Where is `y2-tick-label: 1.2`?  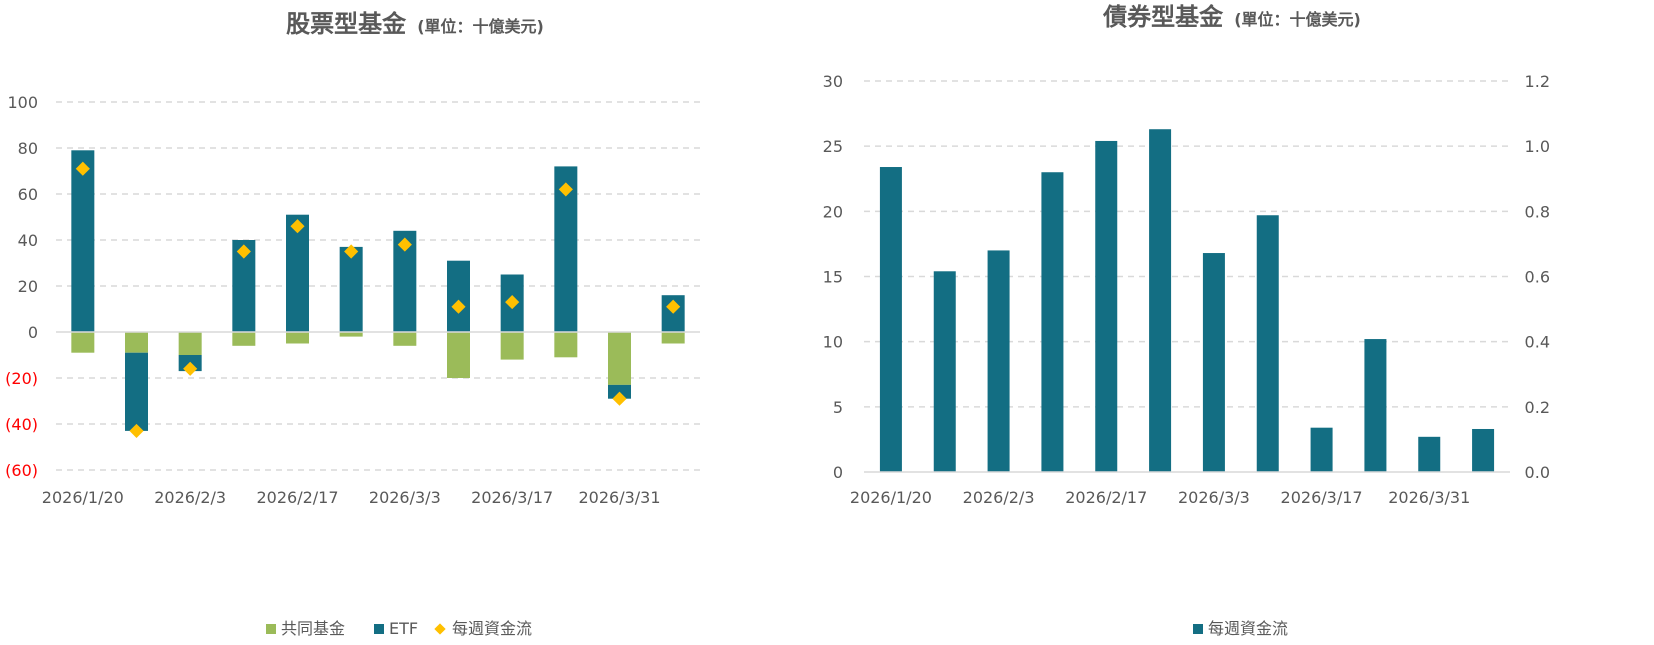 y2-tick-label: 1.2 is located at coordinates (1537, 81).